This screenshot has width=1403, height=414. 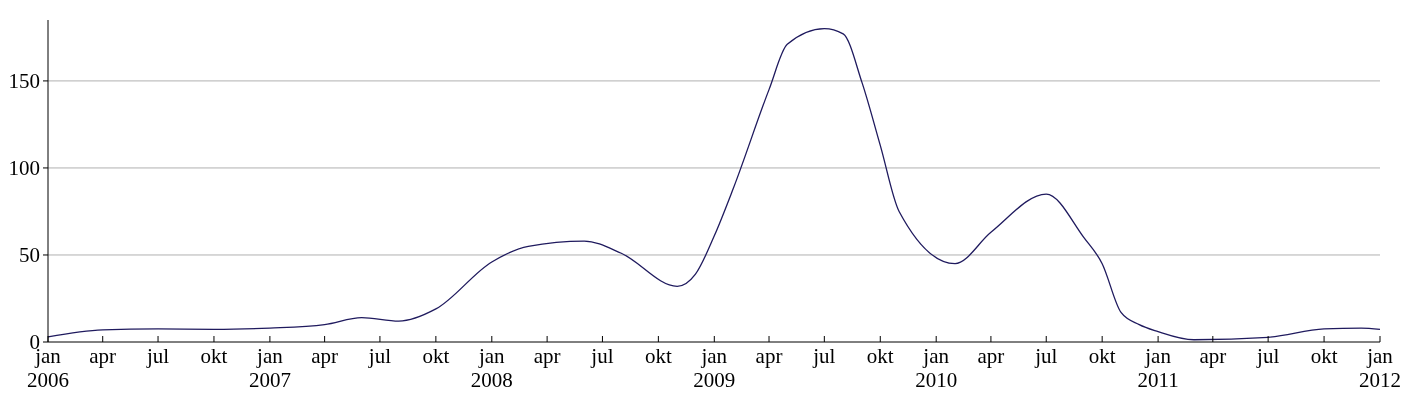 What do you see at coordinates (1380, 368) in the screenshot?
I see `x-tick-label: jan 2012` at bounding box center [1380, 368].